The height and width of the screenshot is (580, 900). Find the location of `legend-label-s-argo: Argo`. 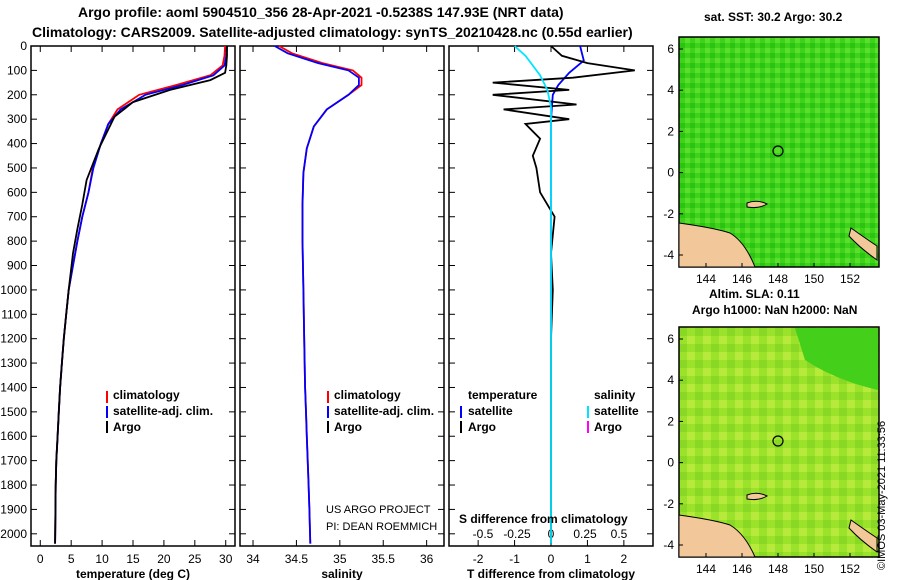

legend-label-s-argo: Argo is located at coordinates (608, 427).